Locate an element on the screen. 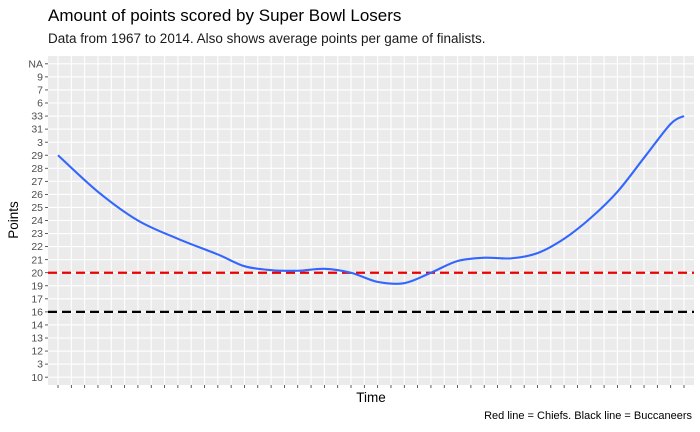 This screenshot has height=432, width=700. y-tick-label: 19 is located at coordinates (37, 286).